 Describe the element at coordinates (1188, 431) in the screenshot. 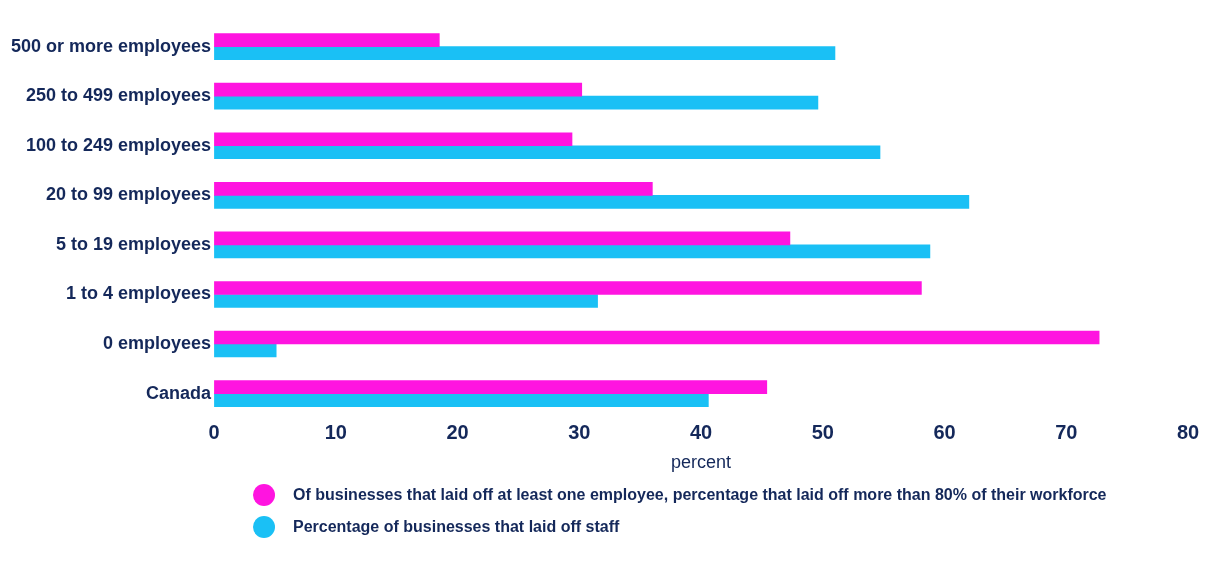

I see `x-tick-label: 80` at that location.